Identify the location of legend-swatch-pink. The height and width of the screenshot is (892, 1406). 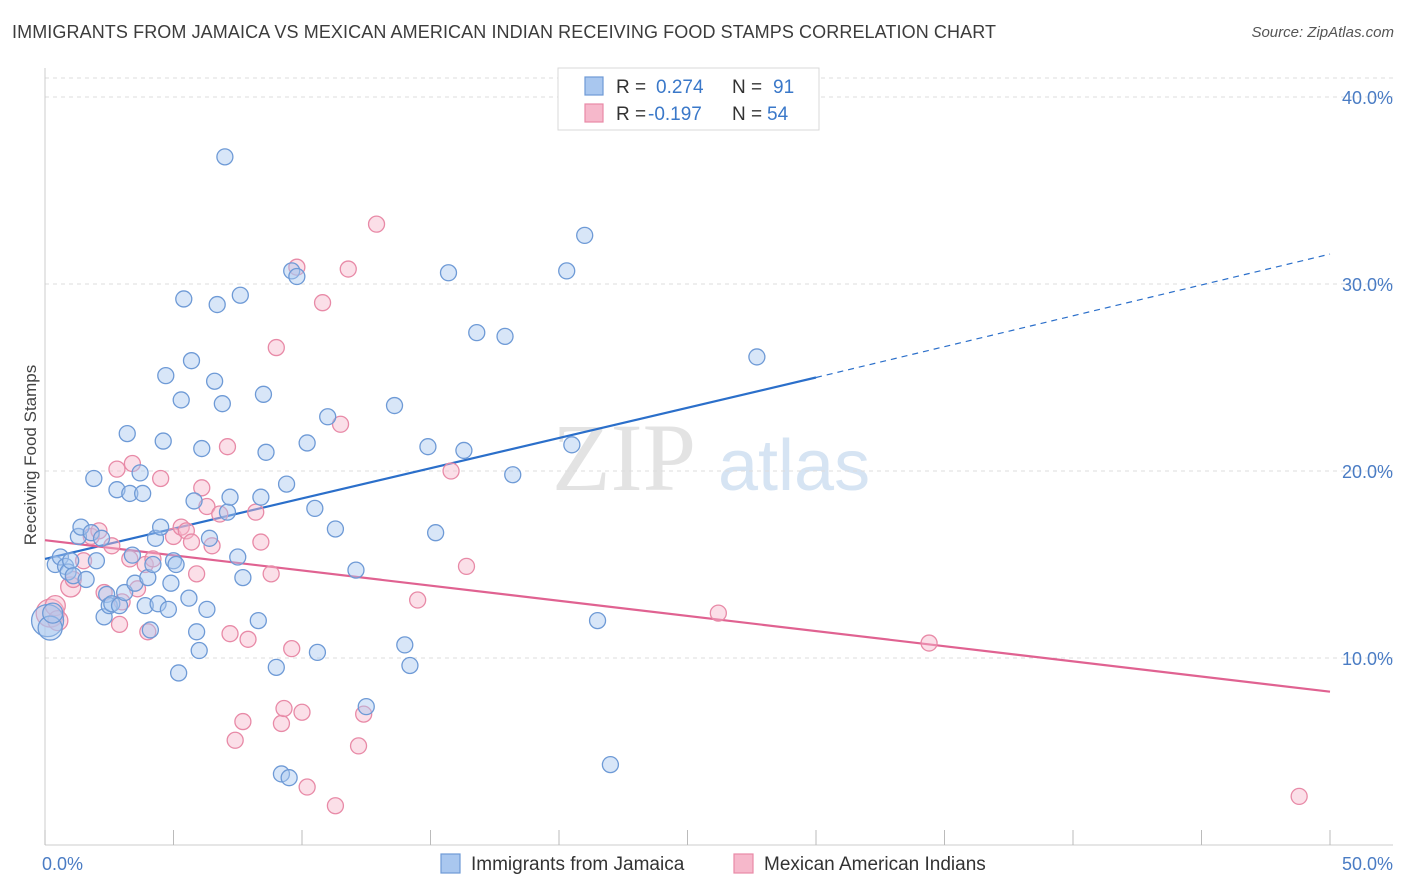
(594, 113).